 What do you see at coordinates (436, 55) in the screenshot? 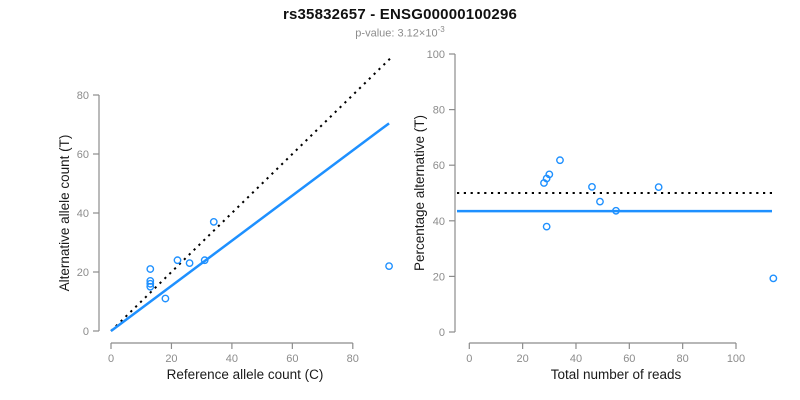
I see `y-tick-label: 100` at bounding box center [436, 55].